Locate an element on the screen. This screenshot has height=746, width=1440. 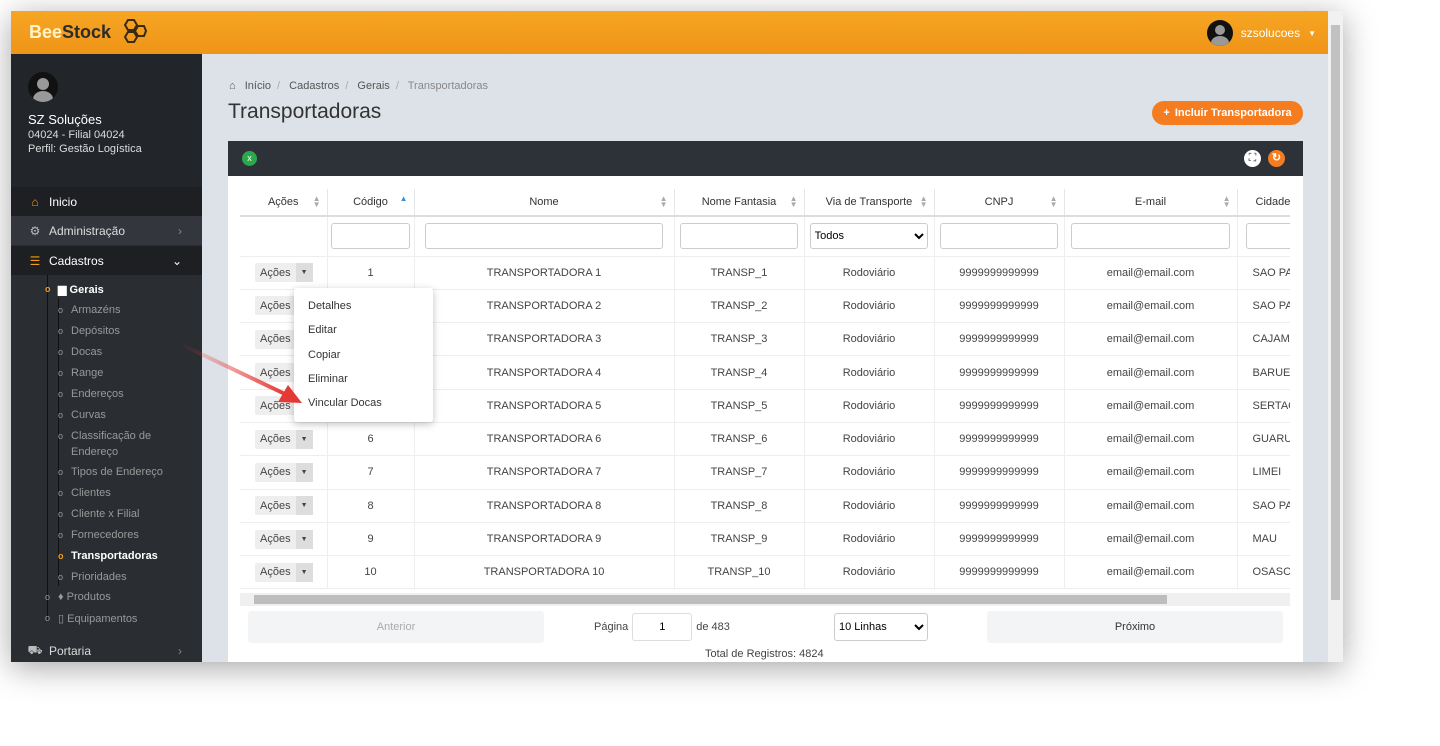
column-header: Ações ▲ ▼ is located at coordinates (284, 203).